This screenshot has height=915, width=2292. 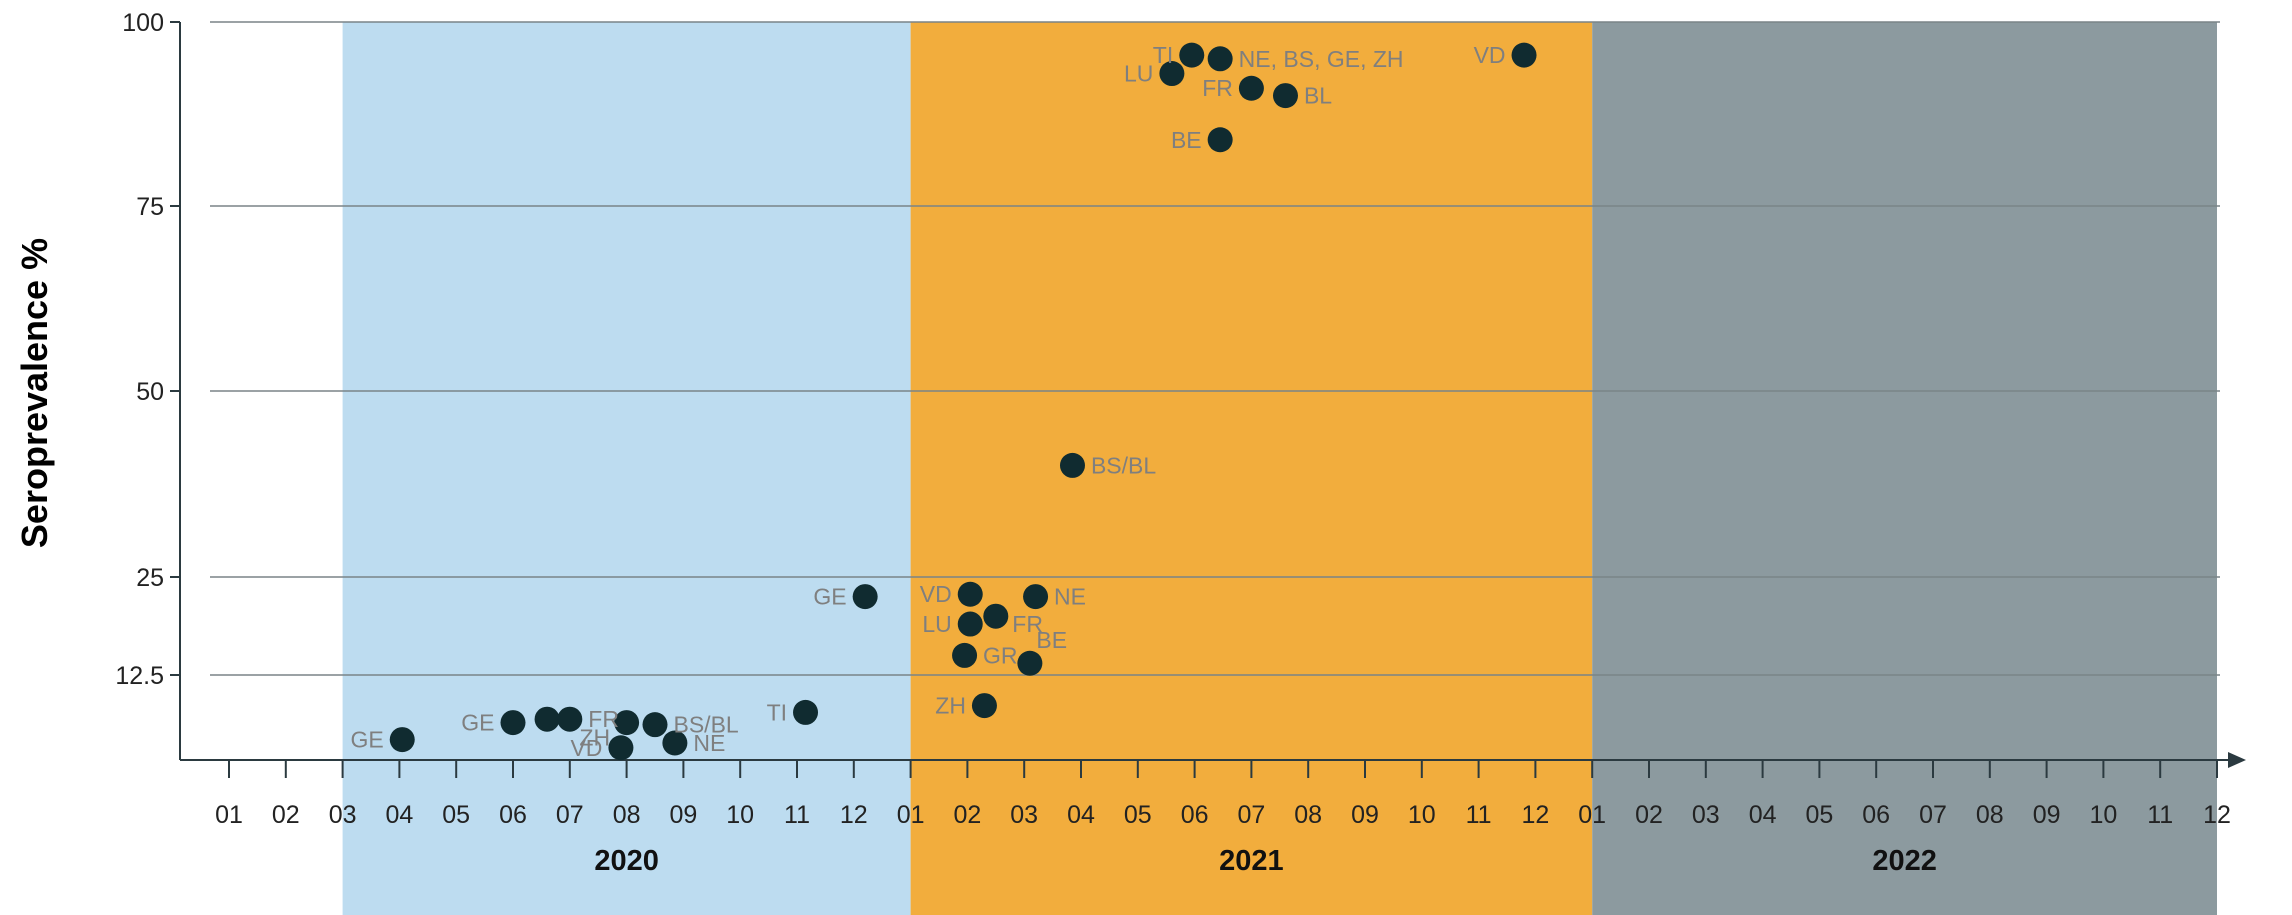 What do you see at coordinates (1318, 96) in the screenshot?
I see `point-label: BL` at bounding box center [1318, 96].